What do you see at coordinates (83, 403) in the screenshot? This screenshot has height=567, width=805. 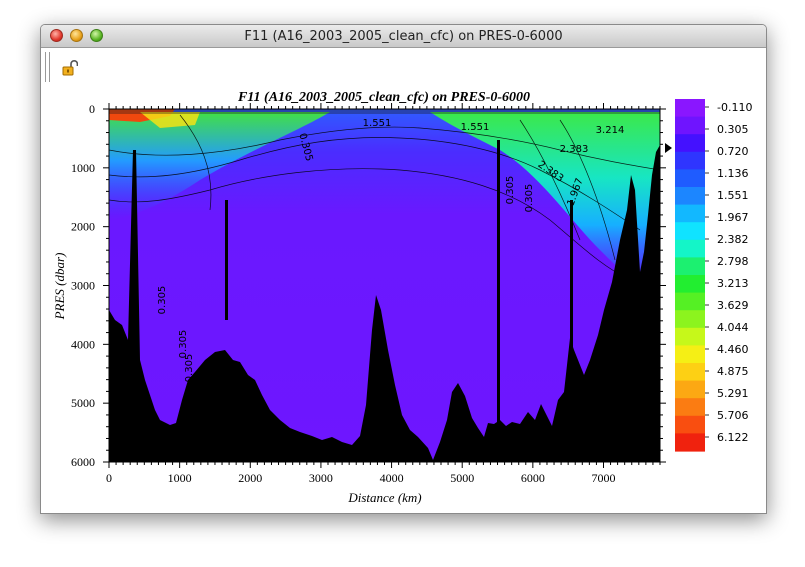 I see `y-tick-label: 5000` at bounding box center [83, 403].